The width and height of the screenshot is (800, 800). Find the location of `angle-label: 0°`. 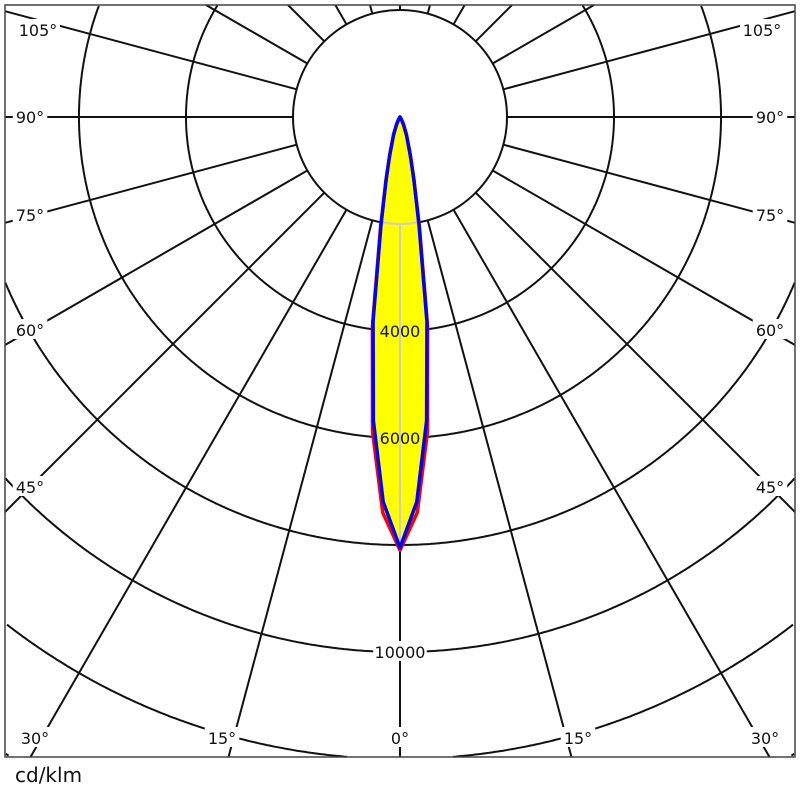

angle-label: 0° is located at coordinates (400, 738).